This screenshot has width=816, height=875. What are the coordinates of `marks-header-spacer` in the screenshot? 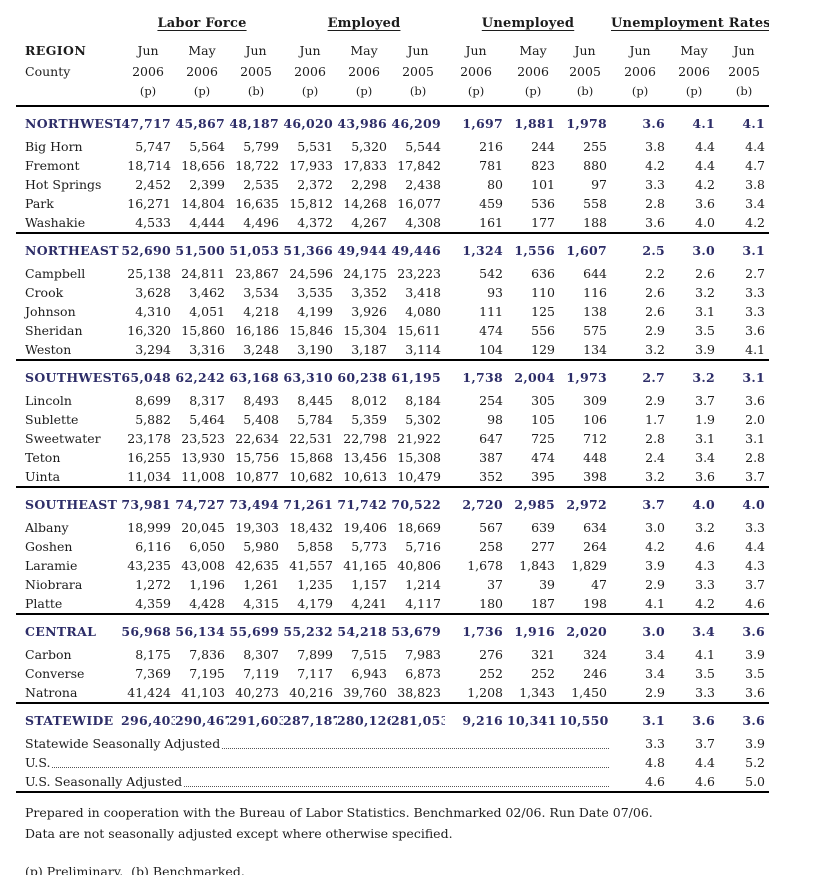 It's located at (68, 94).